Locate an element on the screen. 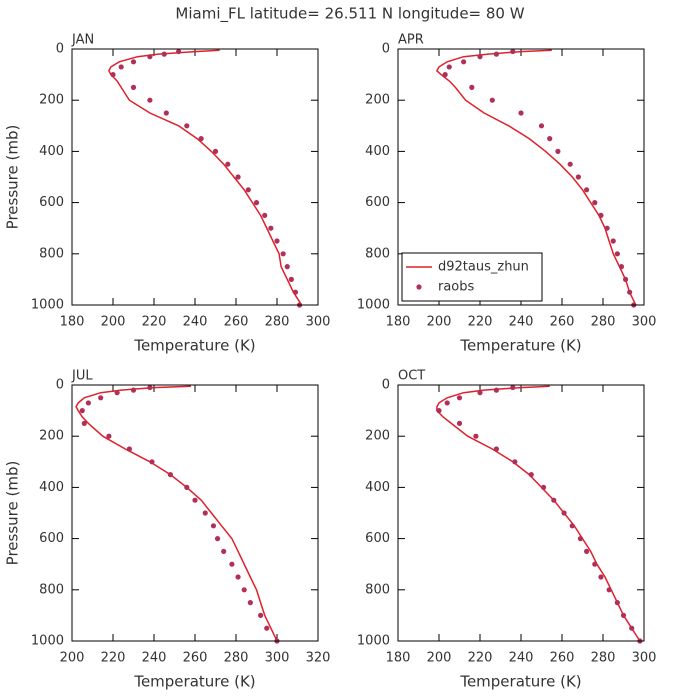 This screenshot has width=700, height=700. legend-marker is located at coordinates (419, 287).